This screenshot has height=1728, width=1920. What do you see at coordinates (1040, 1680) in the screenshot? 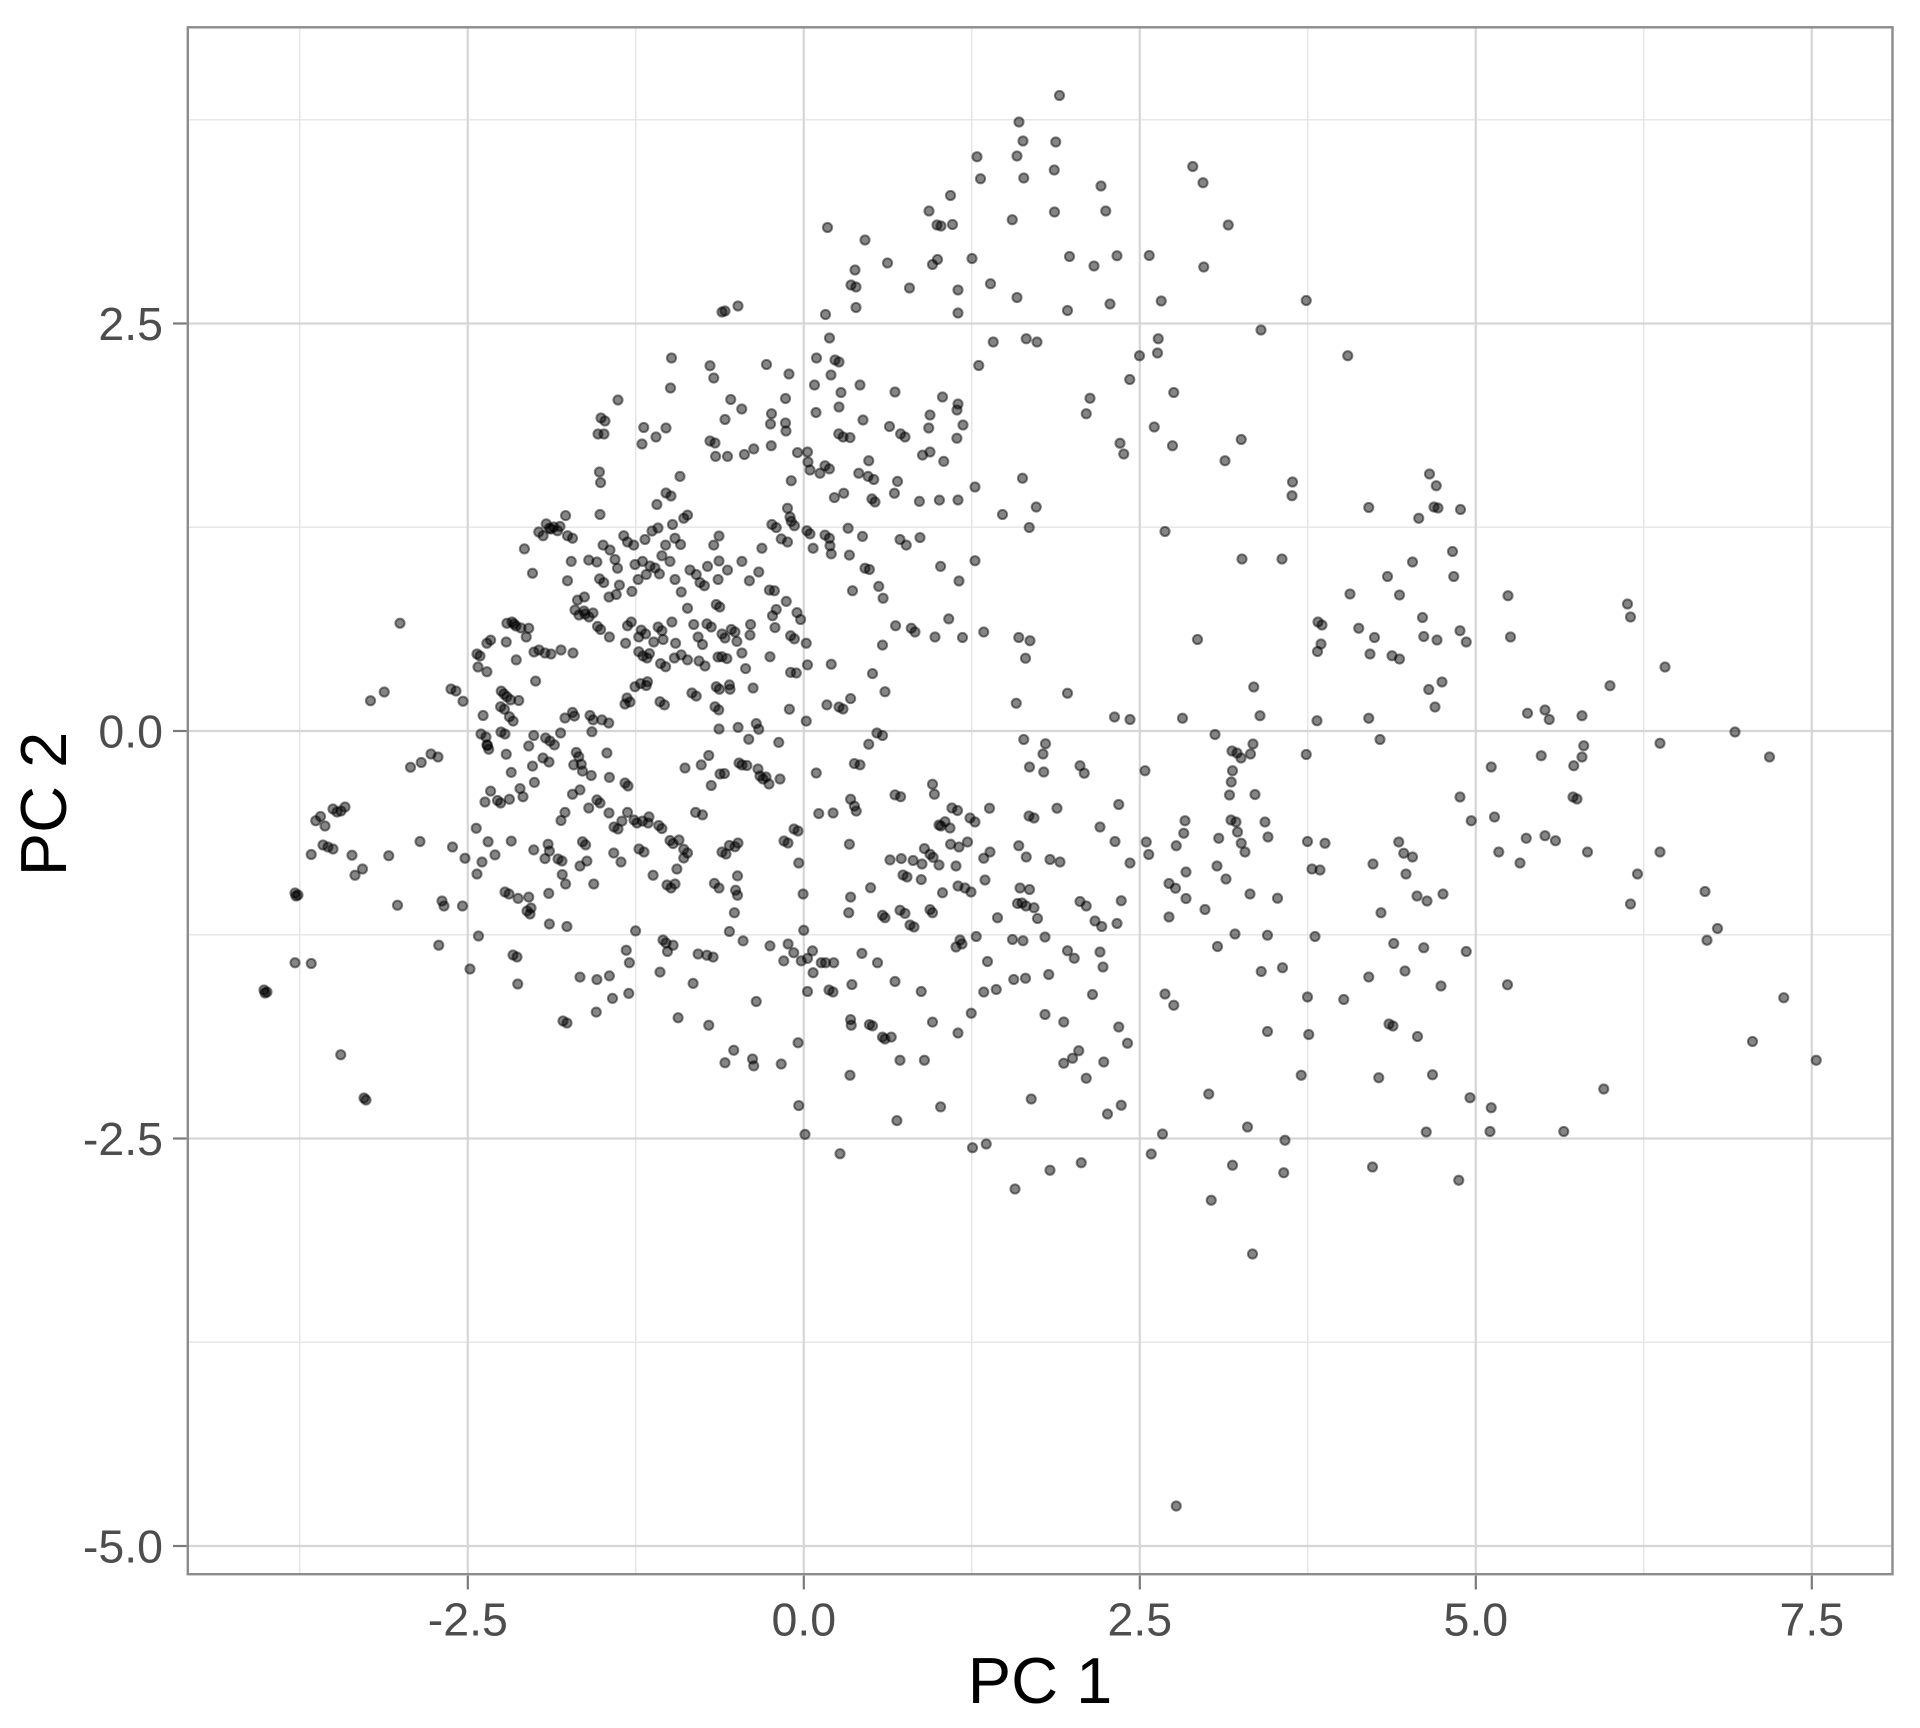
I see `svg-text: PC 1` at bounding box center [1040, 1680].